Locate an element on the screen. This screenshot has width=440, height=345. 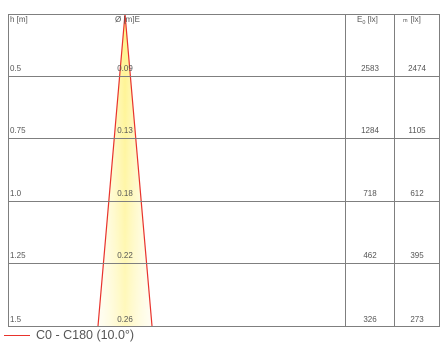
header-diameter: Ø [m]E is located at coordinates (127, 19).